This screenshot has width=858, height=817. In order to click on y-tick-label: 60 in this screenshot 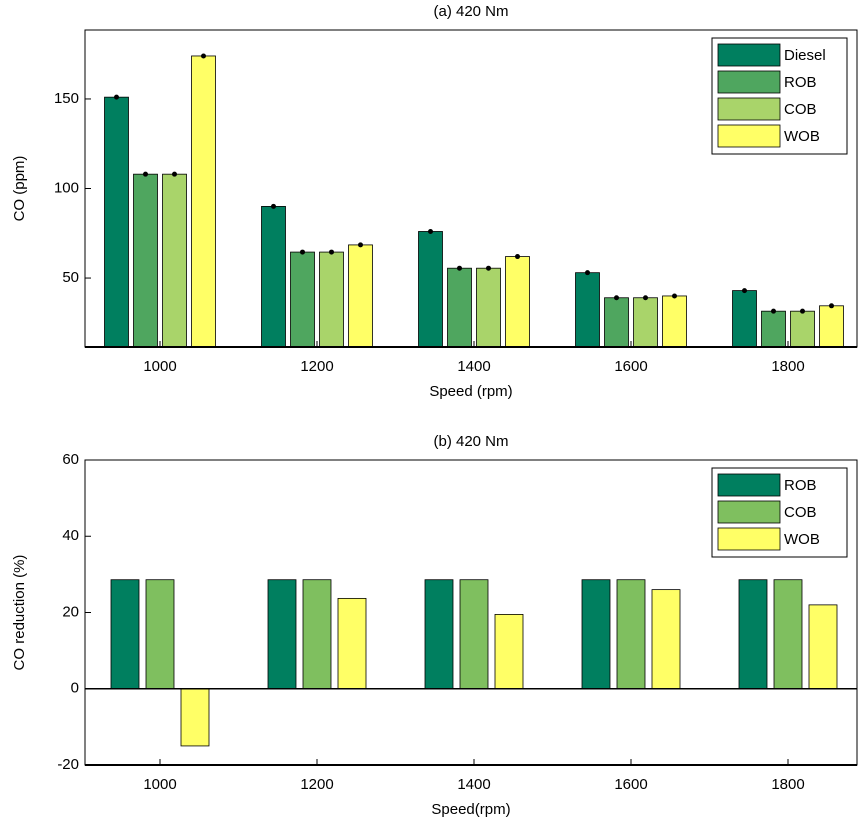, I will do `click(70, 459)`.